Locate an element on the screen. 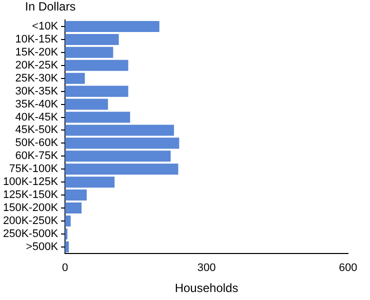 The width and height of the screenshot is (370, 300). y-tick-label: 250K-500K is located at coordinates (30, 234).